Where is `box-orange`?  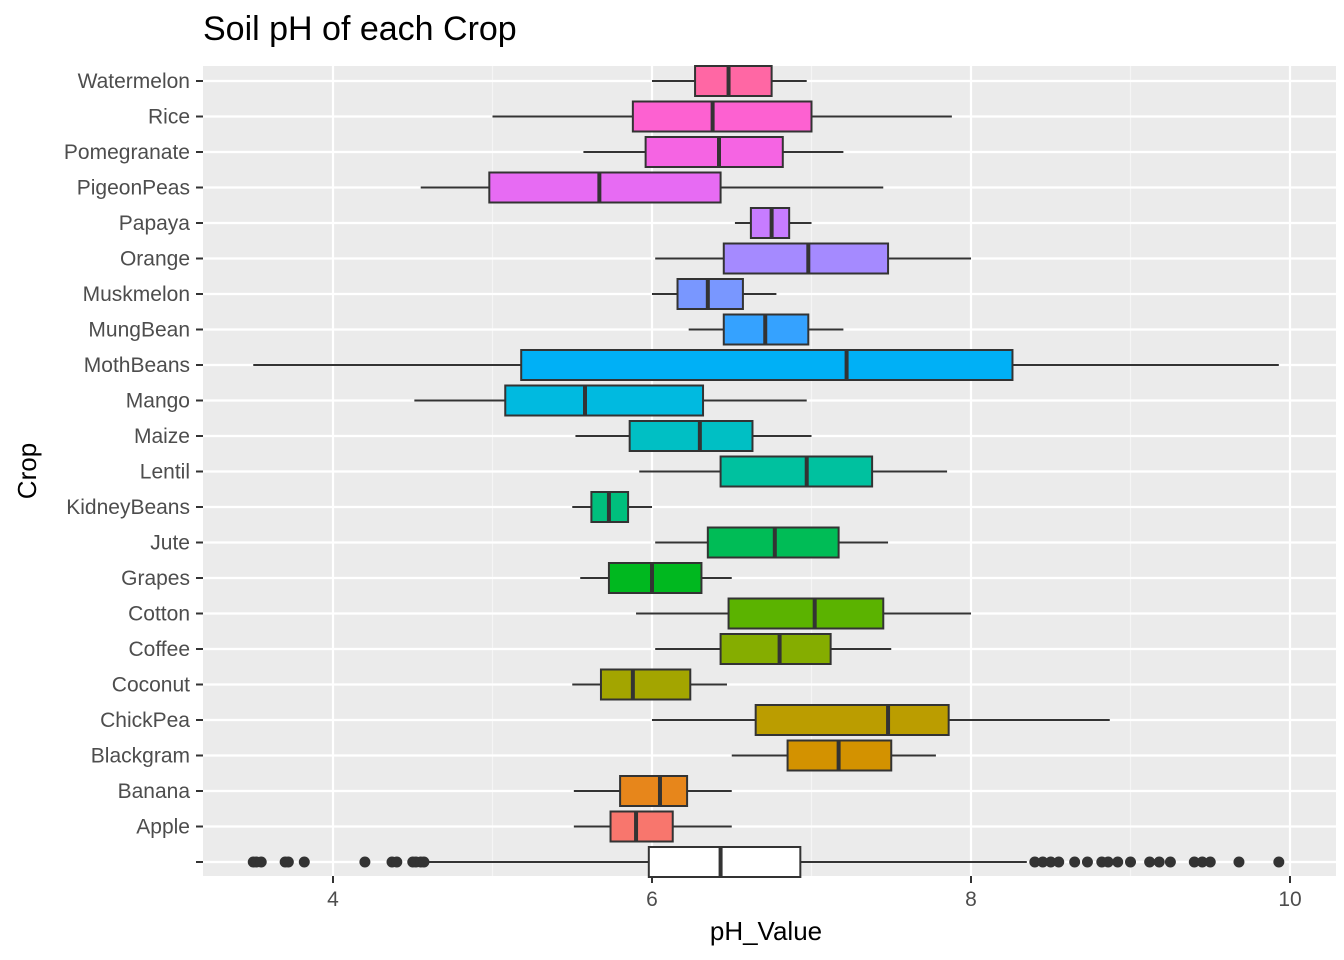 box-orange is located at coordinates (813, 258).